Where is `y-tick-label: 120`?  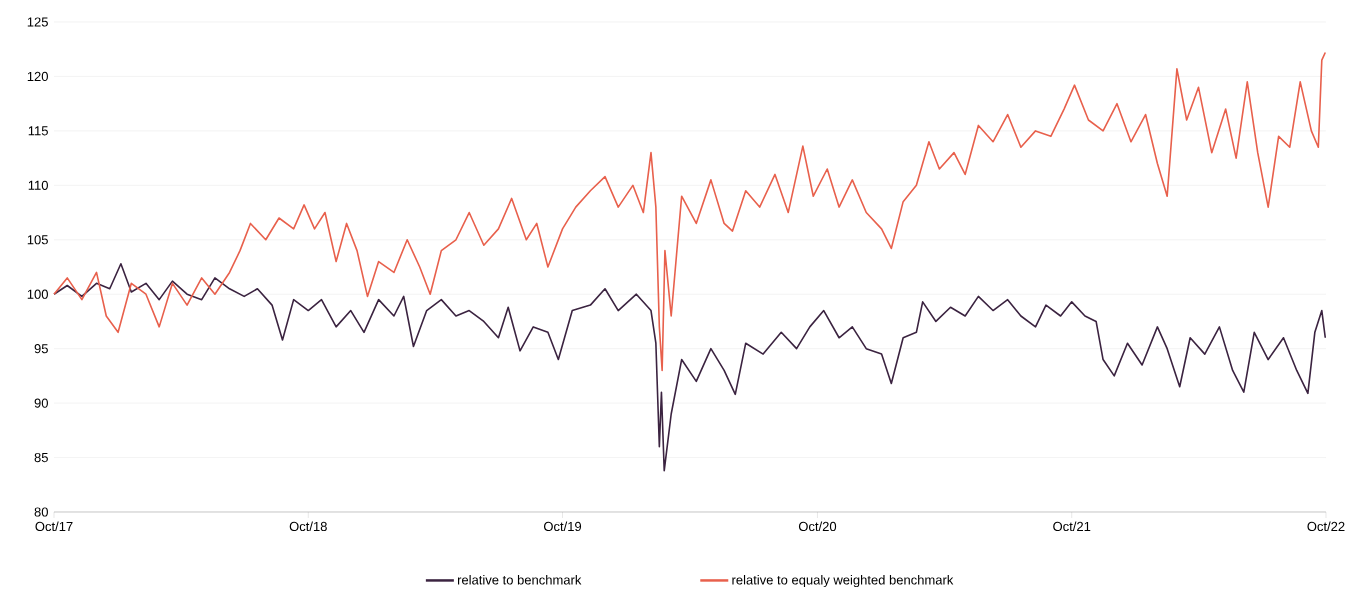
y-tick-label: 120 is located at coordinates (37, 76).